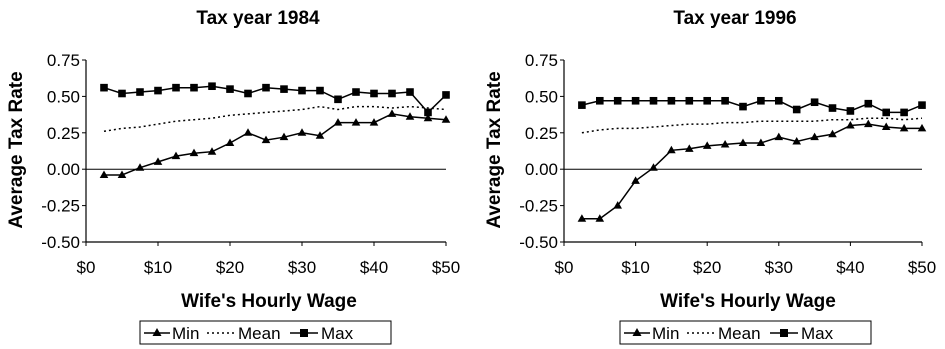 This screenshot has height=349, width=945. I want to click on y-tick-label: -0.25, so click(538, 206).